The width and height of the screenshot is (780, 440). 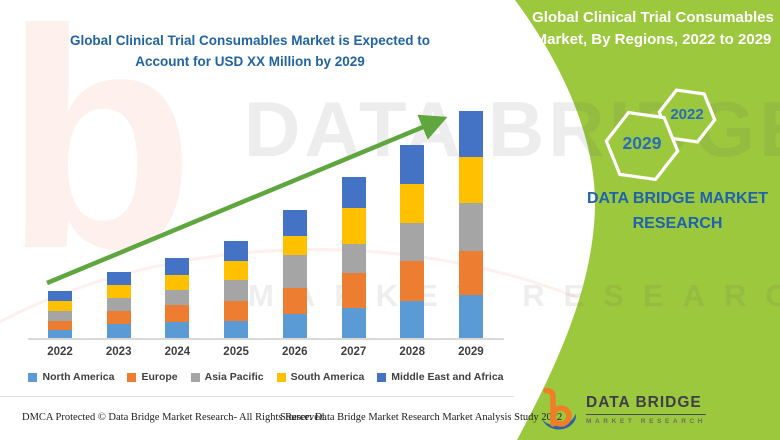 I want to click on x-axis-label-2023: 2023, so click(x=118, y=352).